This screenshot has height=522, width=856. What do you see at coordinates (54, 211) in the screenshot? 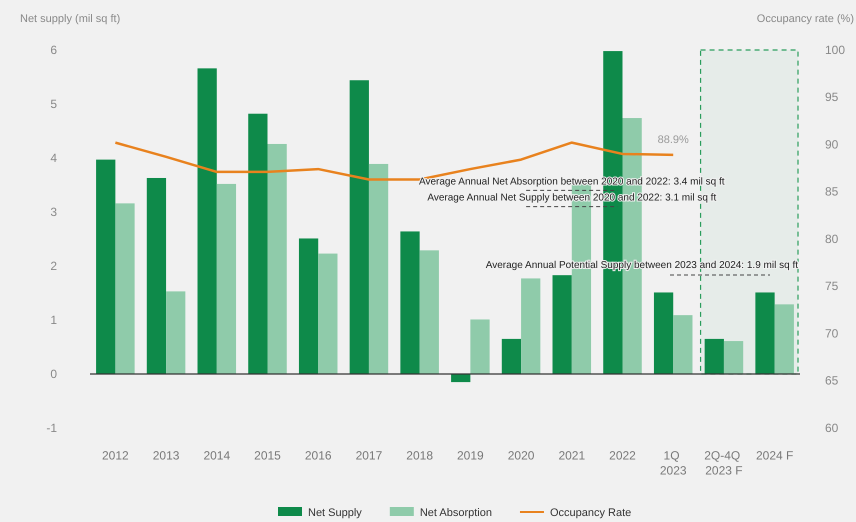
I see `y-tick-label: 3` at bounding box center [54, 211].